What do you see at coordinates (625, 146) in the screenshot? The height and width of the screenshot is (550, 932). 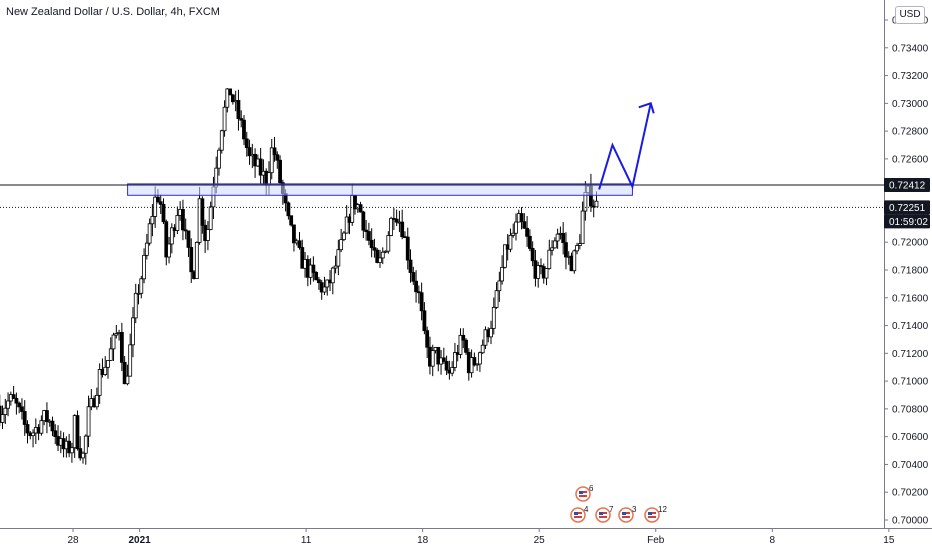 I see `projection-path` at bounding box center [625, 146].